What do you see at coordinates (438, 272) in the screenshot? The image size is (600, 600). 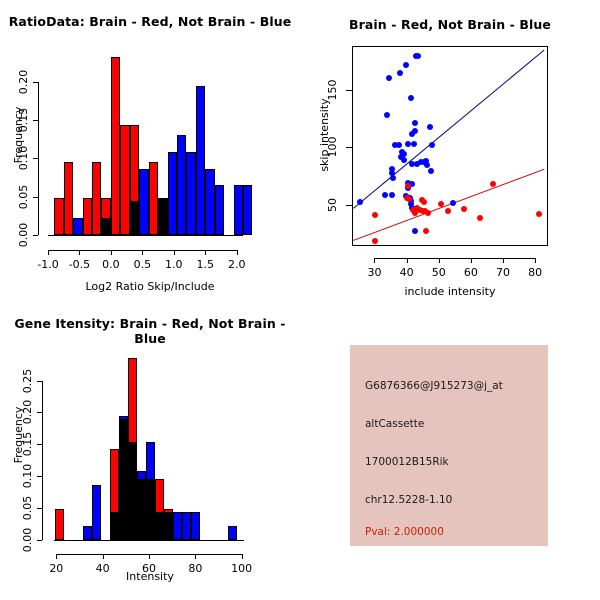 I see `scatter-x-tick-label: 50` at bounding box center [438, 272].